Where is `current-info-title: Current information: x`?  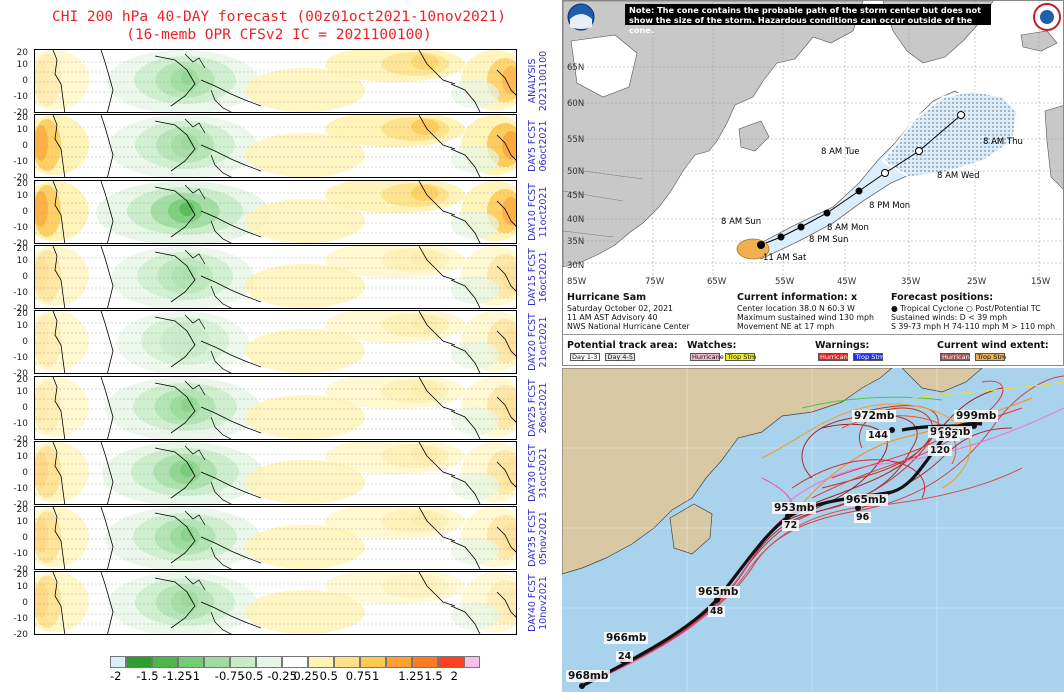 current-info-title: Current information: x is located at coordinates (797, 297).